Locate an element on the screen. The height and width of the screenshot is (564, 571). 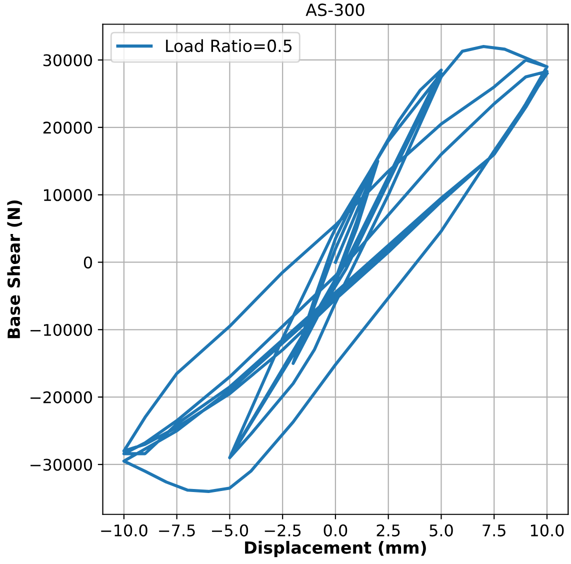
y-tick-label: 30000 is located at coordinates (67, 60).